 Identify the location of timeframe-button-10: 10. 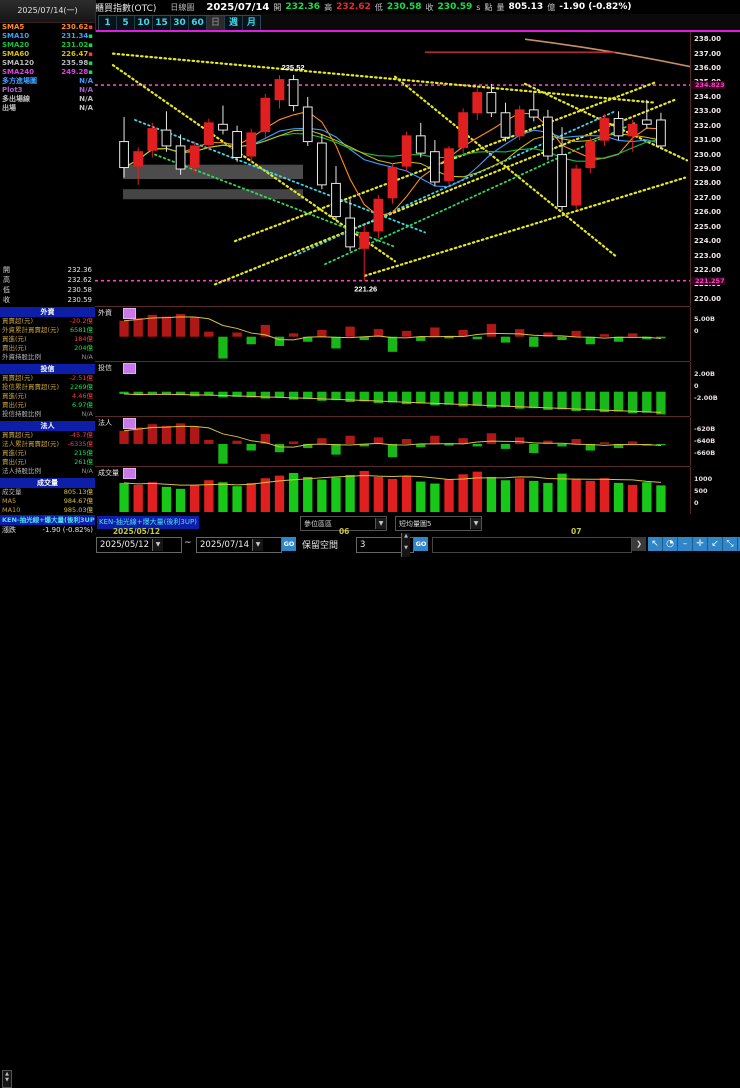
(144, 23).